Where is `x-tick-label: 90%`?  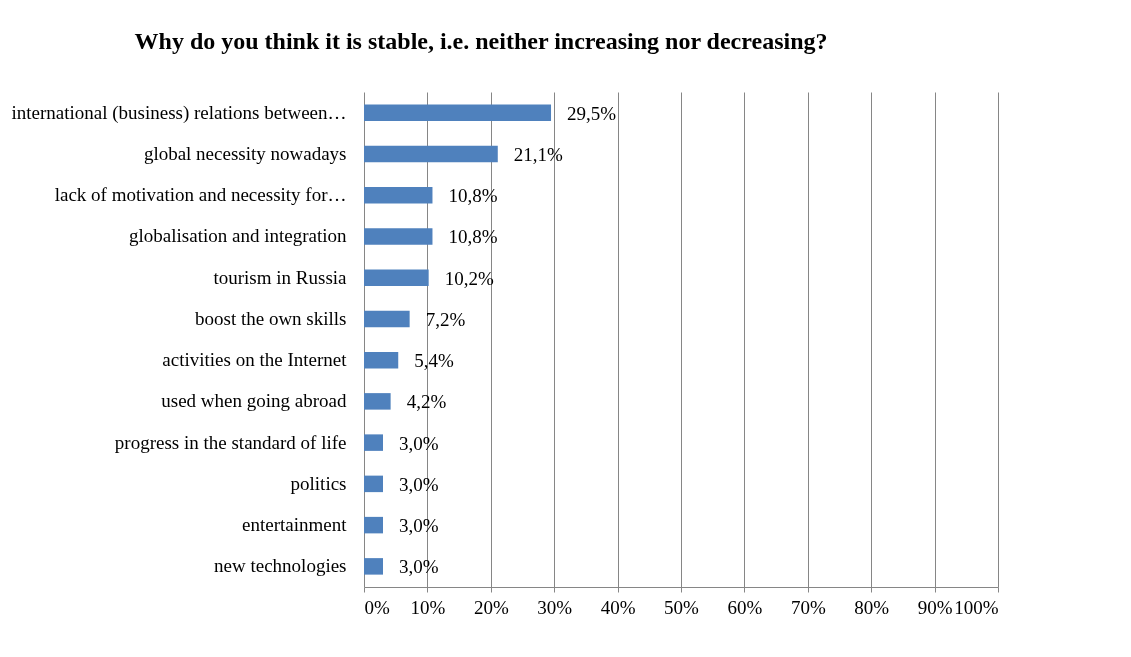
x-tick-label: 90% is located at coordinates (935, 607).